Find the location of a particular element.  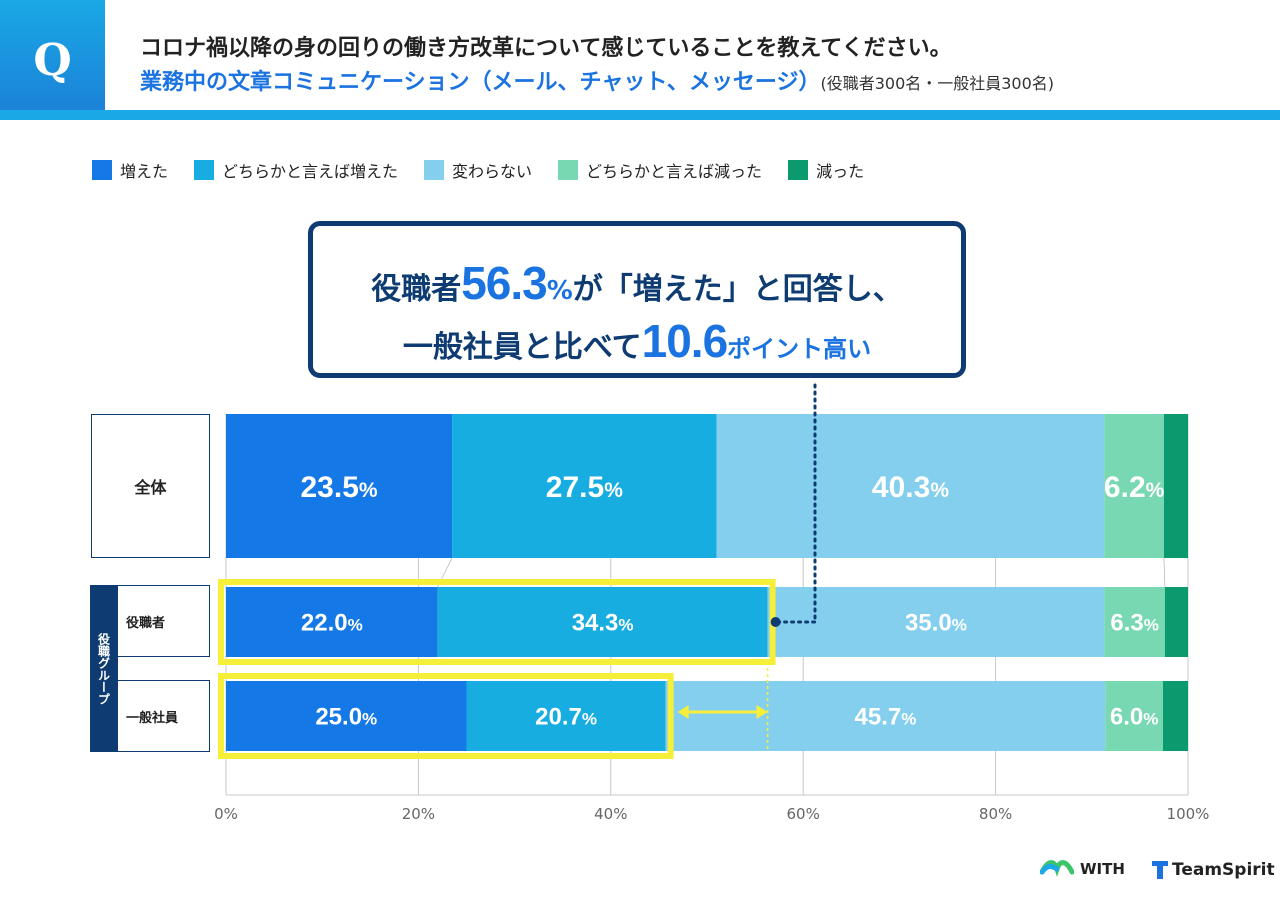

teamspirit-logo: TeamSpirit is located at coordinates (1213, 870).